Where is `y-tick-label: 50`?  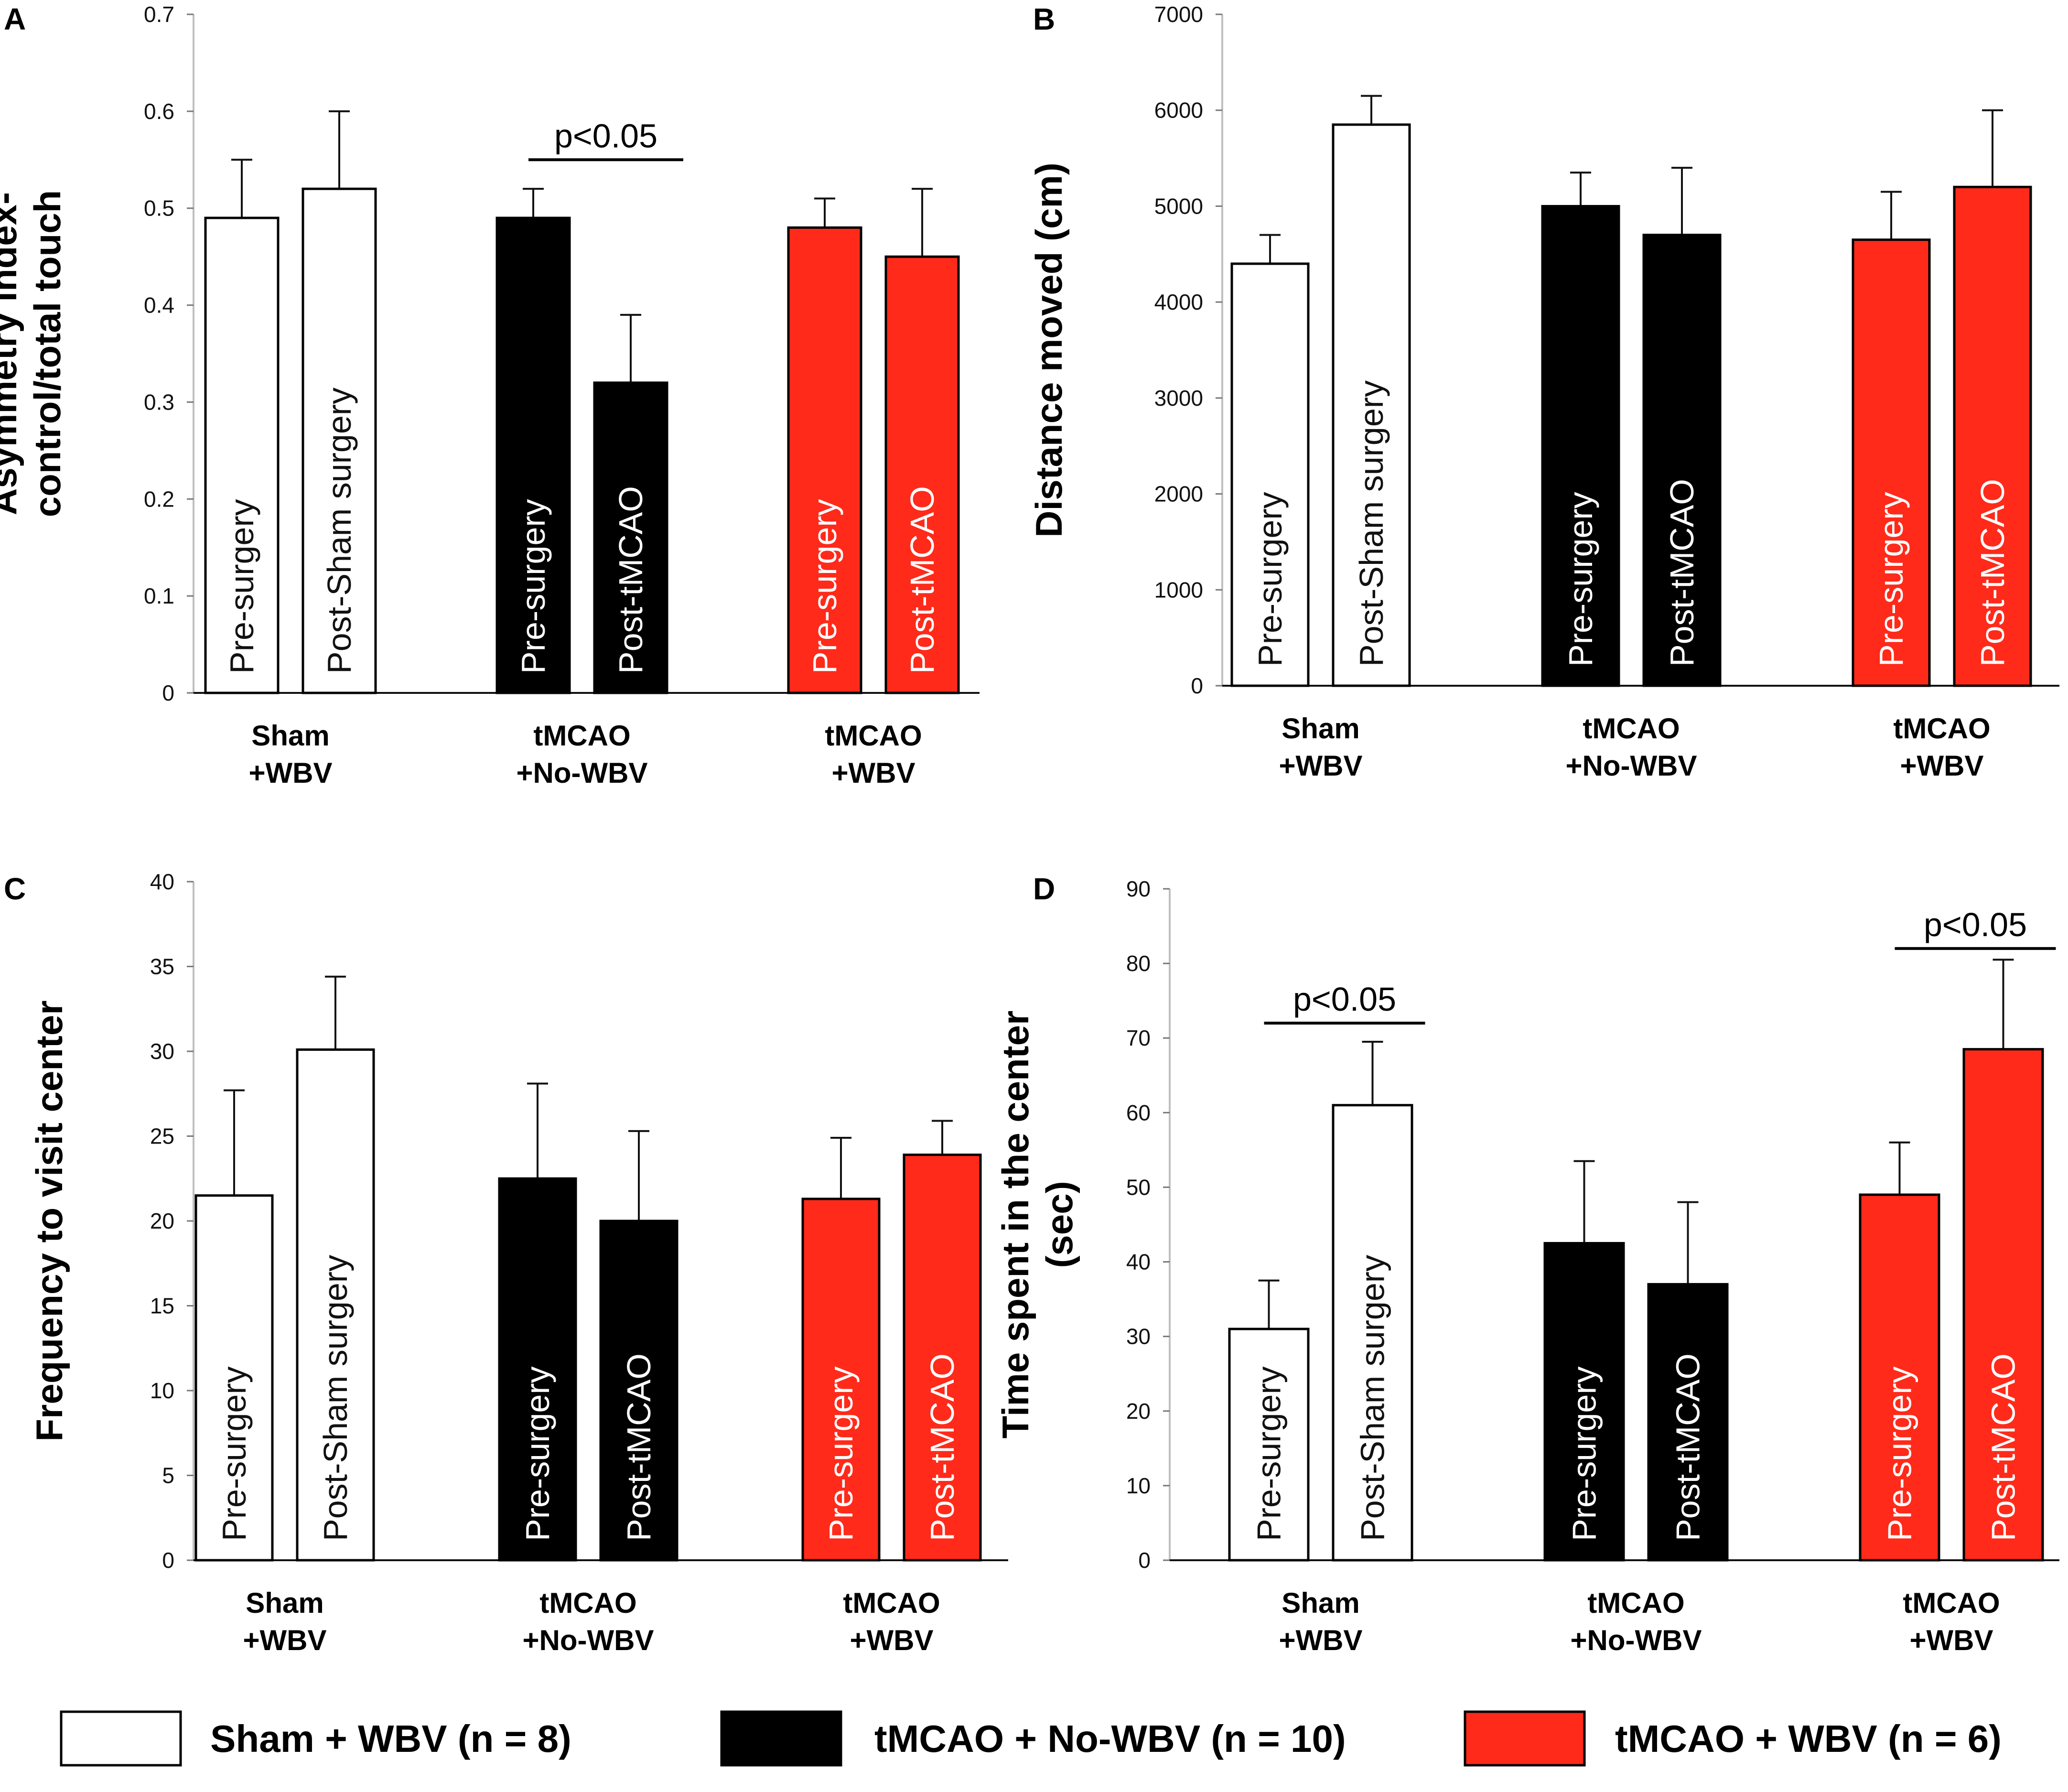 y-tick-label: 50 is located at coordinates (1138, 1187).